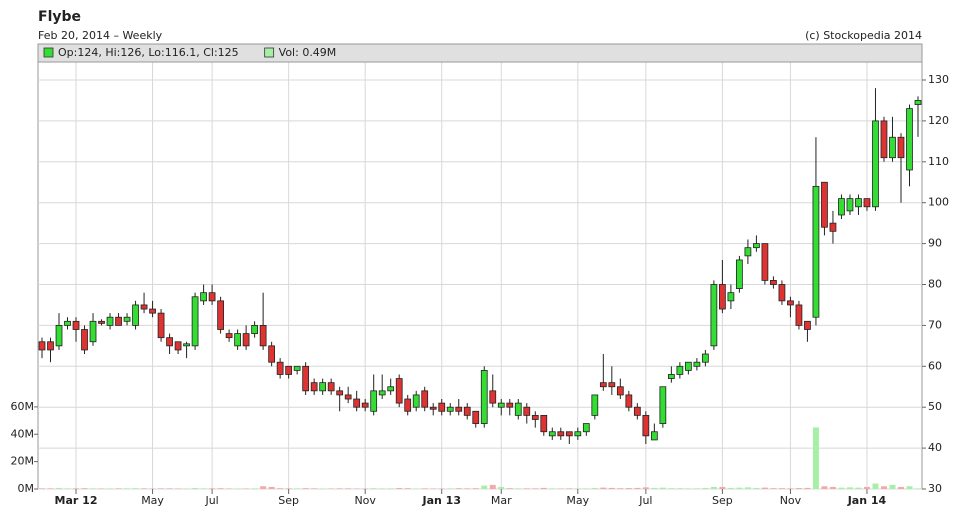  What do you see at coordinates (935, 406) in the screenshot?
I see `y-tick-label: 50` at bounding box center [935, 406].